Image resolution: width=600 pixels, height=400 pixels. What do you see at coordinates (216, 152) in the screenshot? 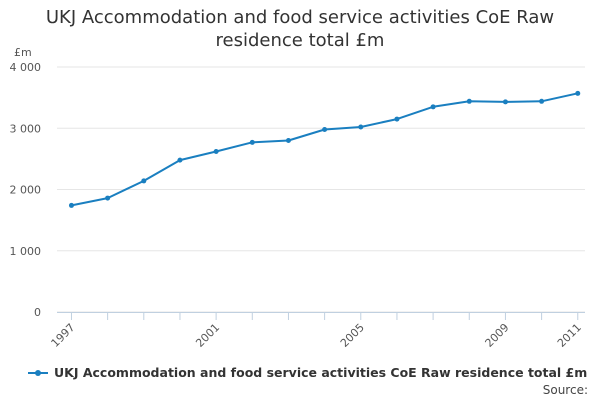
I see `data-point-2001` at bounding box center [216, 152].